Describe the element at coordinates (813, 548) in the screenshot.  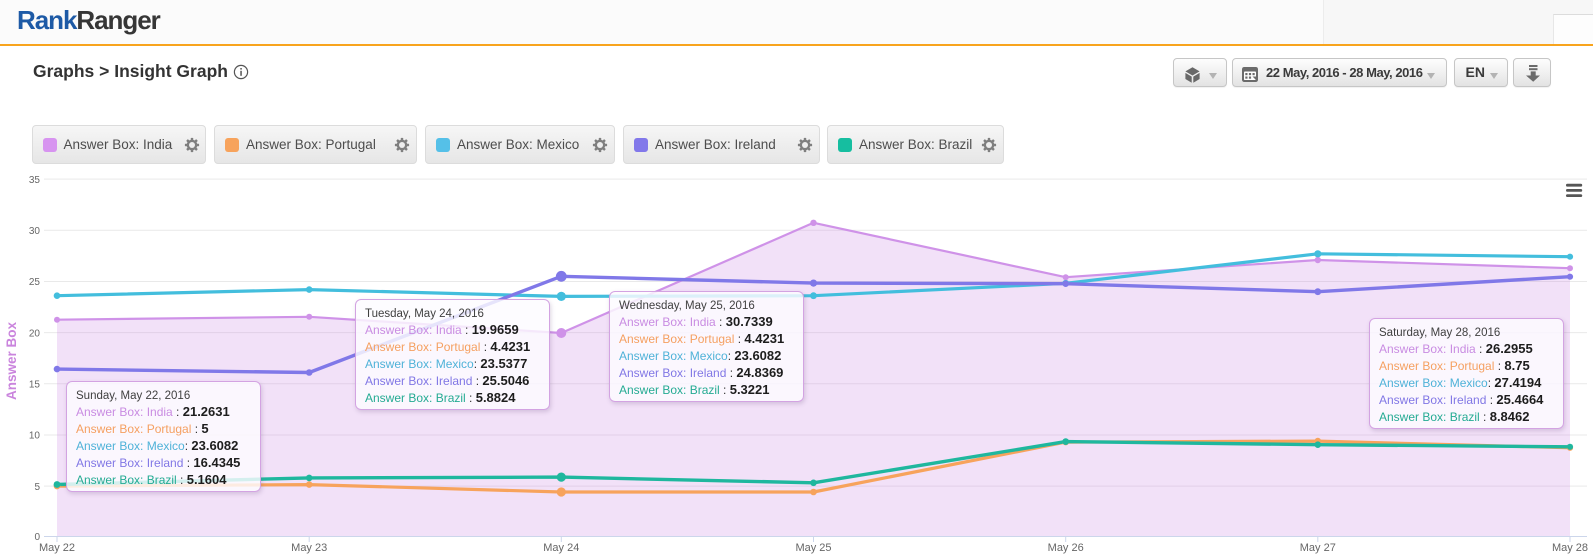
I see `svg-text: May 25` at that location.